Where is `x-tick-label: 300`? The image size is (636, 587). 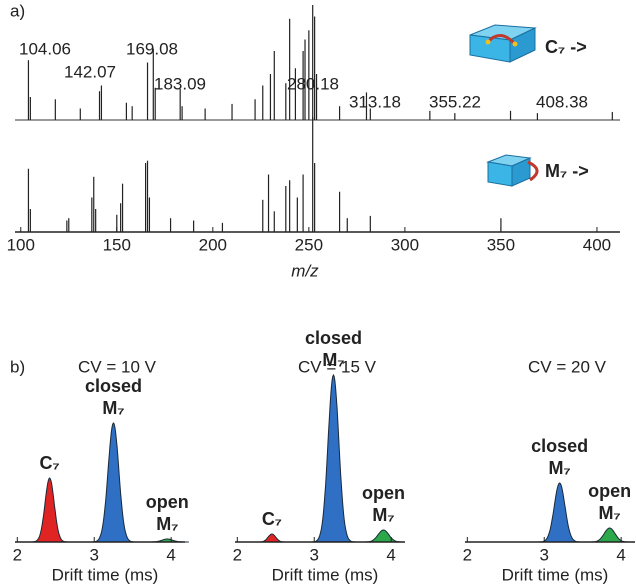
x-tick-label: 300 is located at coordinates (405, 244).